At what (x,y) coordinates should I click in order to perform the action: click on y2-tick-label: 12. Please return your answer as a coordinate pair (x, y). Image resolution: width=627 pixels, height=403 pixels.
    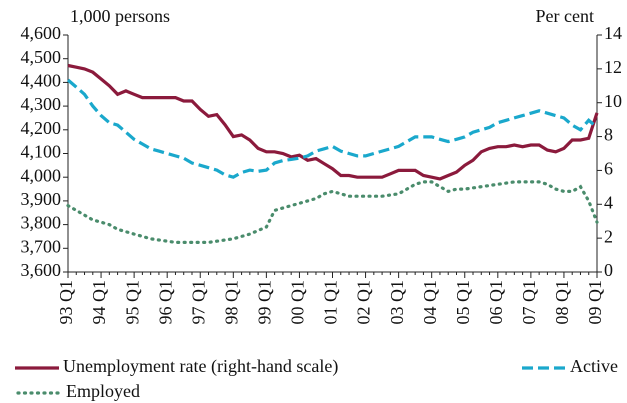
    Looking at the image, I should click on (613, 67).